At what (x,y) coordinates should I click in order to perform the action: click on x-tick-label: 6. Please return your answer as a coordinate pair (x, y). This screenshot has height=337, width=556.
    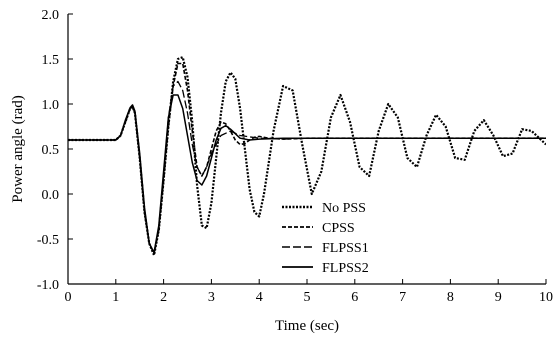
    Looking at the image, I should click on (354, 297).